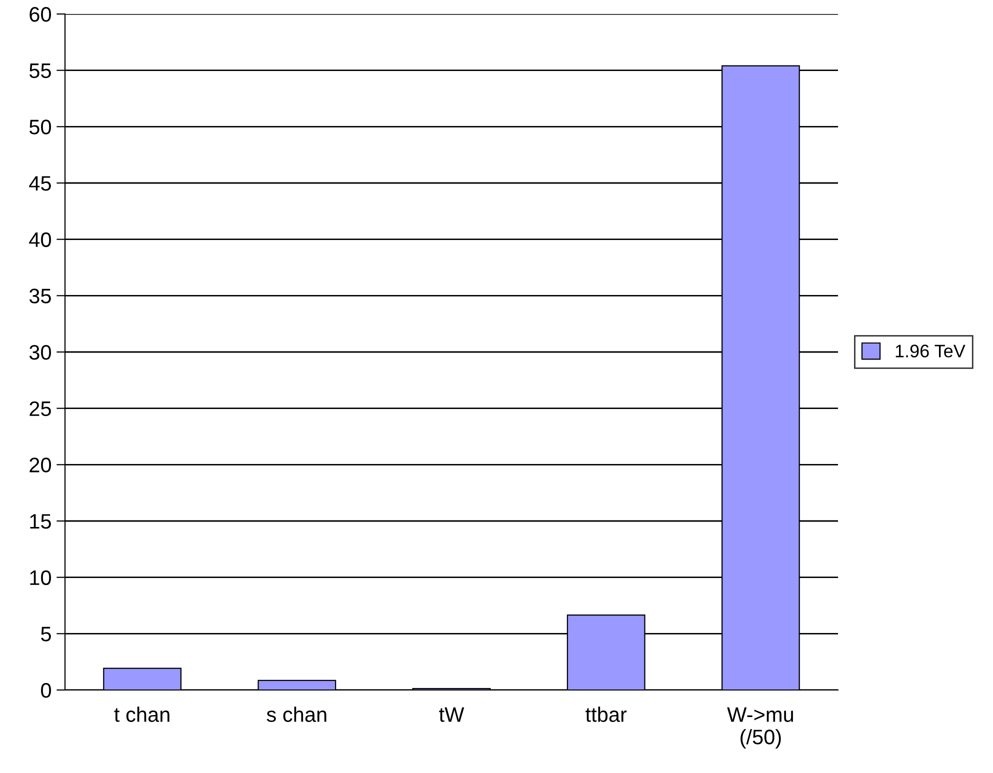 The image size is (993, 773). What do you see at coordinates (40, 240) in the screenshot?
I see `y-tick-label: 40` at bounding box center [40, 240].